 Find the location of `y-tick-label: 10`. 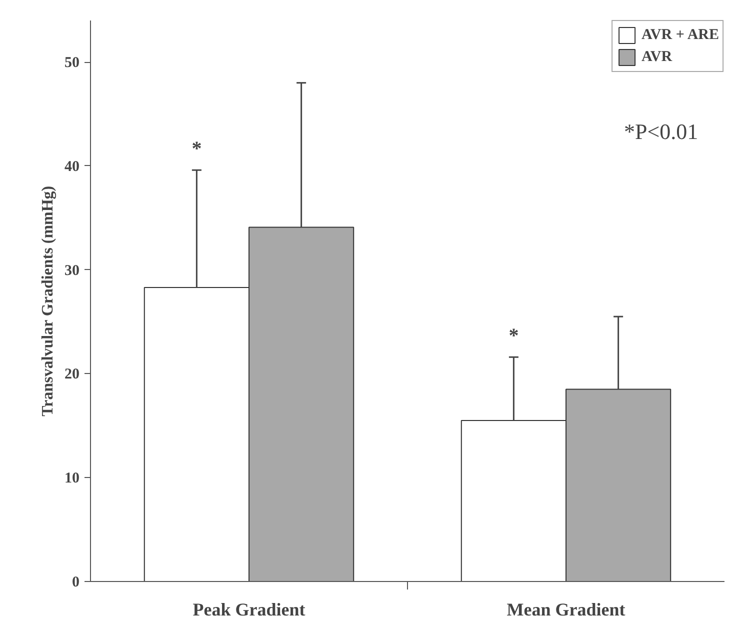

y-tick-label: 10 is located at coordinates (72, 478).